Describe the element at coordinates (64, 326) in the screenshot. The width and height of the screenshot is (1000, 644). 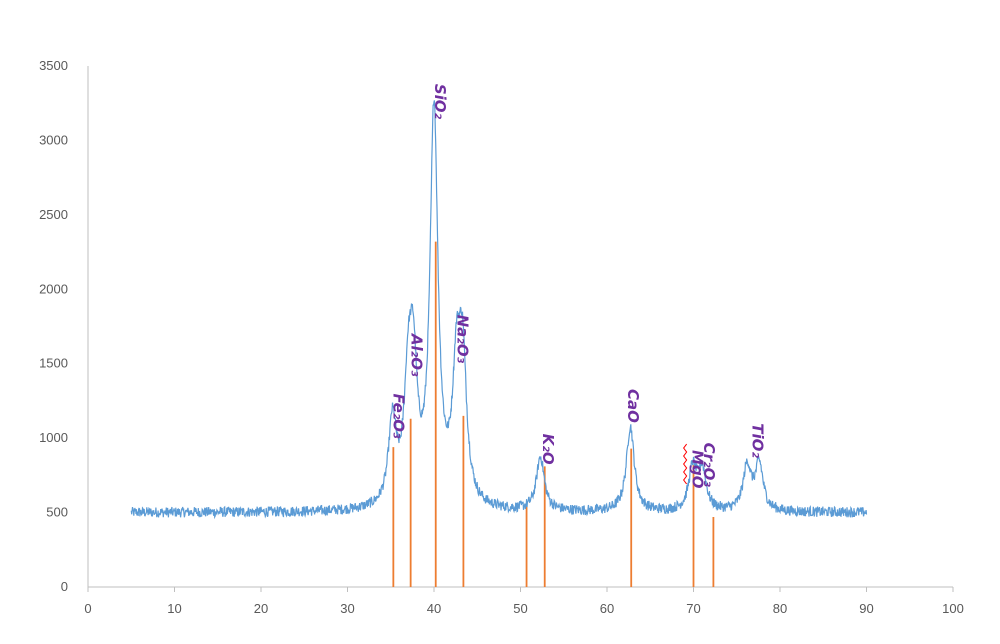
I see `y-axis: 0 500 1000 1500 2000 2500 3000 3500` at that location.